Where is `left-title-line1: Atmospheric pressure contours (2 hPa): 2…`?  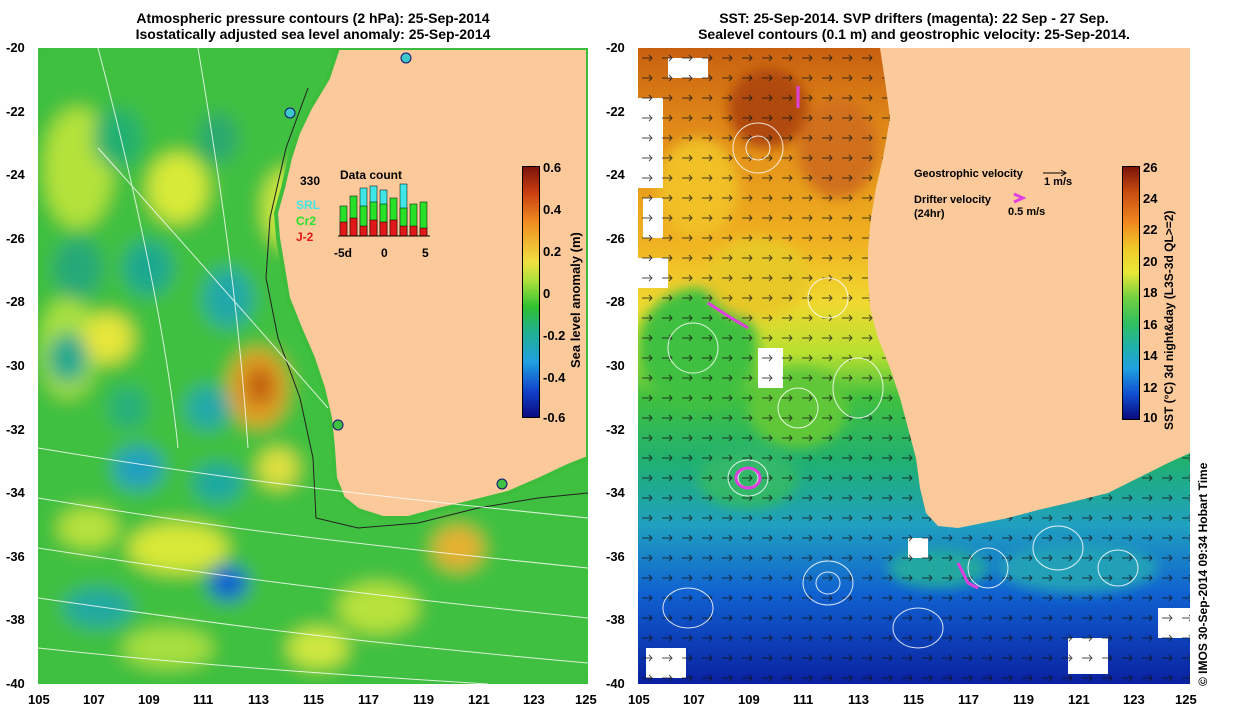
left-title-line1: Atmospheric pressure contours (2 hPa): 2… is located at coordinates (313, 18).